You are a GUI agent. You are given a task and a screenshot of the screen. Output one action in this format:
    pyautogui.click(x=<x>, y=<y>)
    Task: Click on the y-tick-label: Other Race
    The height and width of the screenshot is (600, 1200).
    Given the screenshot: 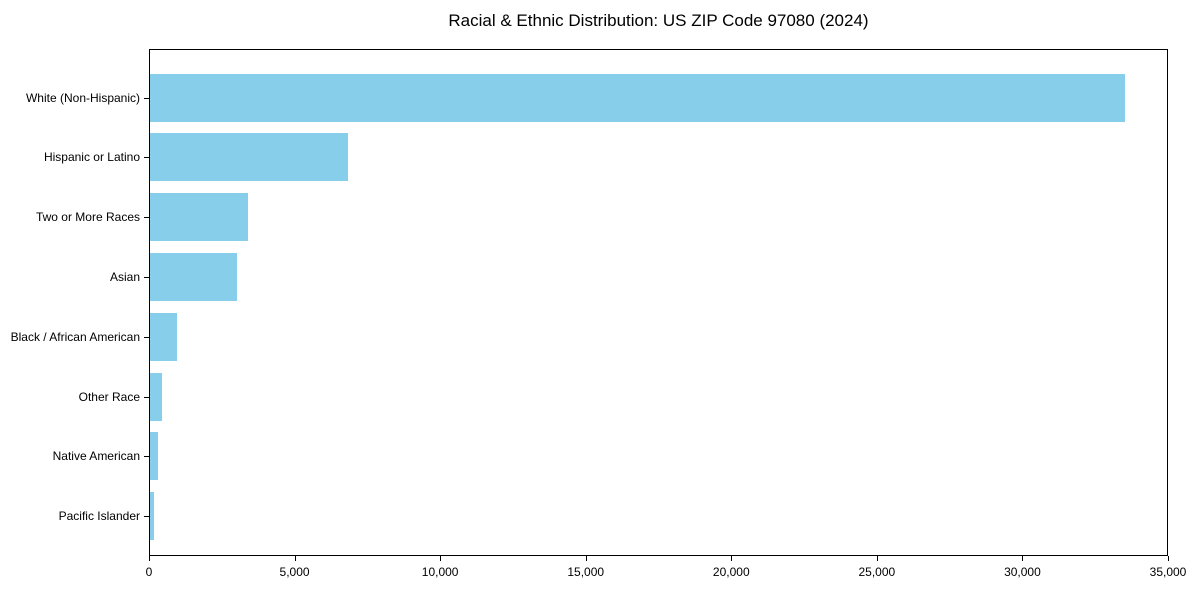 What is the action you would take?
    pyautogui.click(x=109, y=396)
    